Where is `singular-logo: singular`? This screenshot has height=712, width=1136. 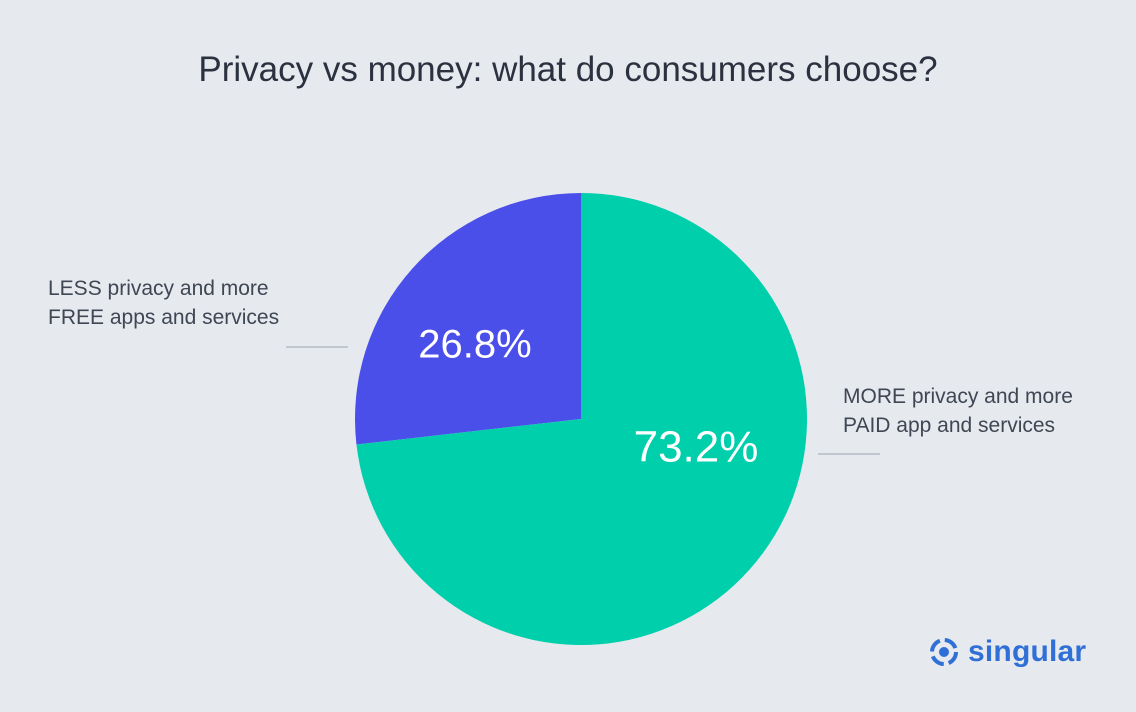
singular-logo: singular is located at coordinates (1007, 652).